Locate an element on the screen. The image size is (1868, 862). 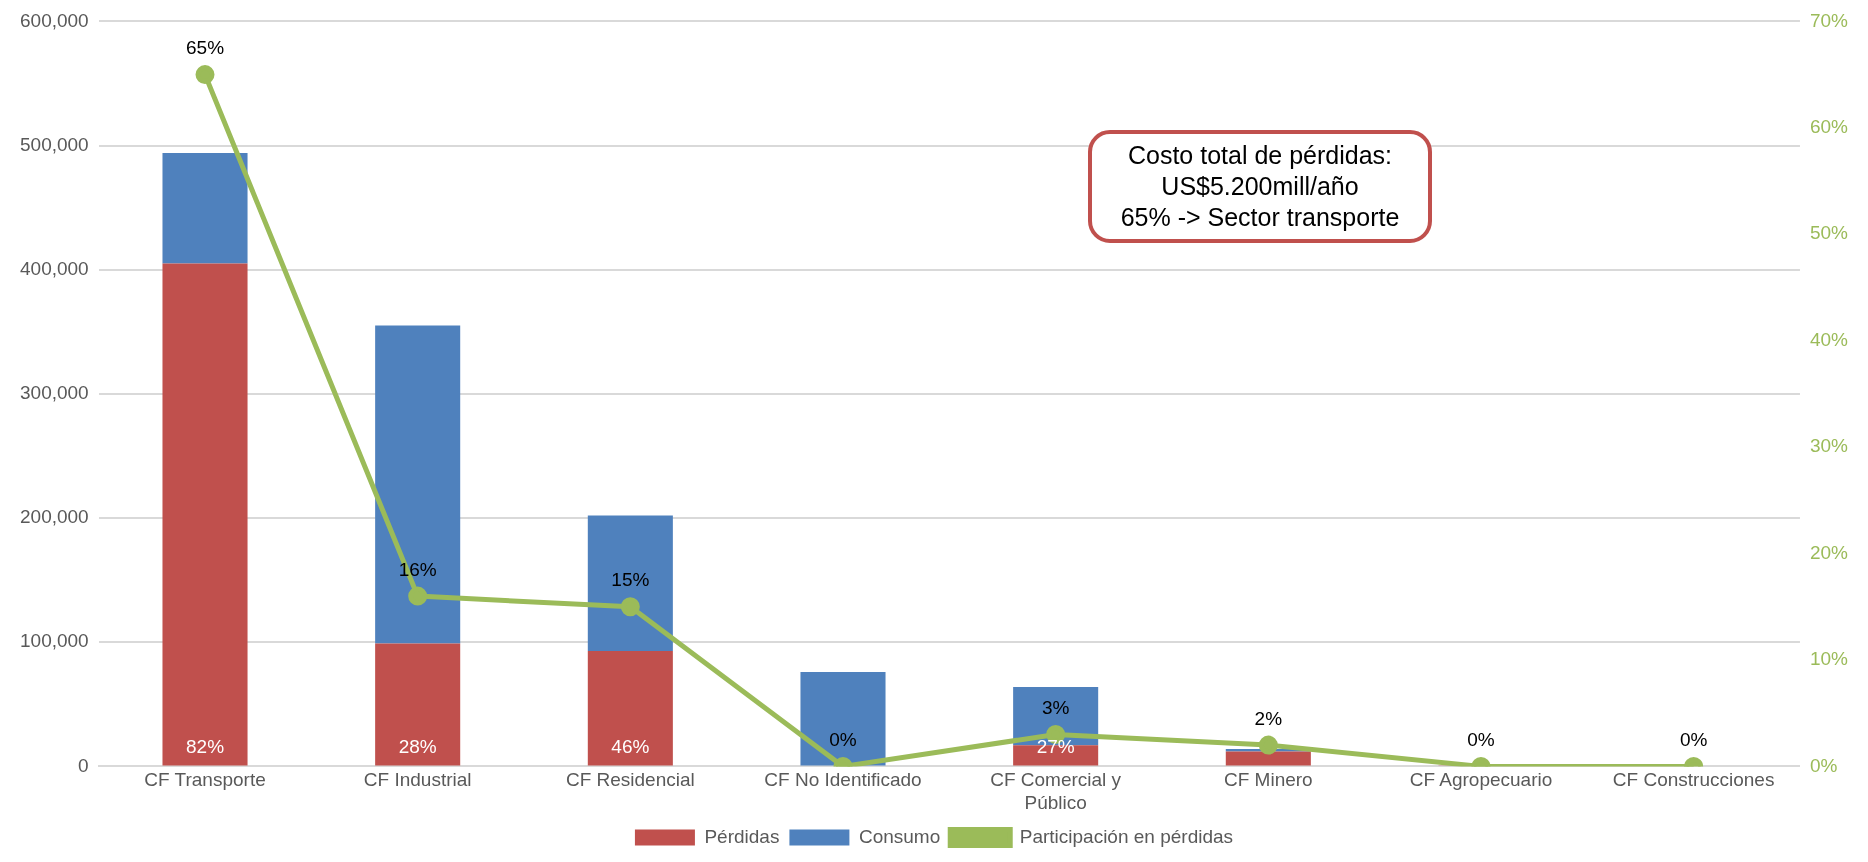
y2-tick-label: 60% is located at coordinates (1829, 127).